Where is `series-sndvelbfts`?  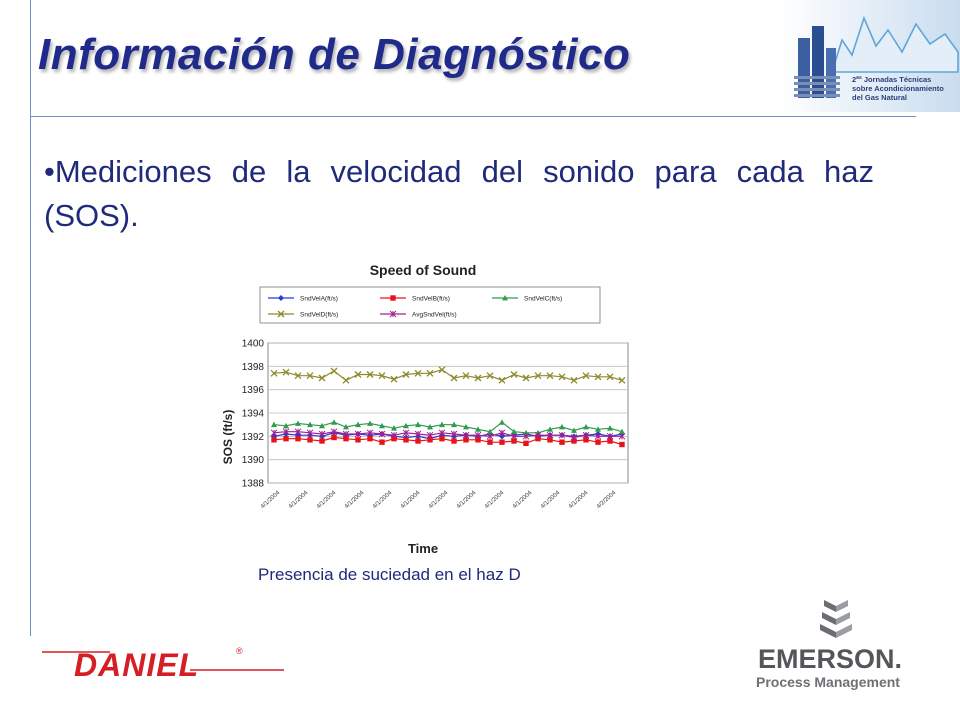 series-sndvelbfts is located at coordinates (448, 441).